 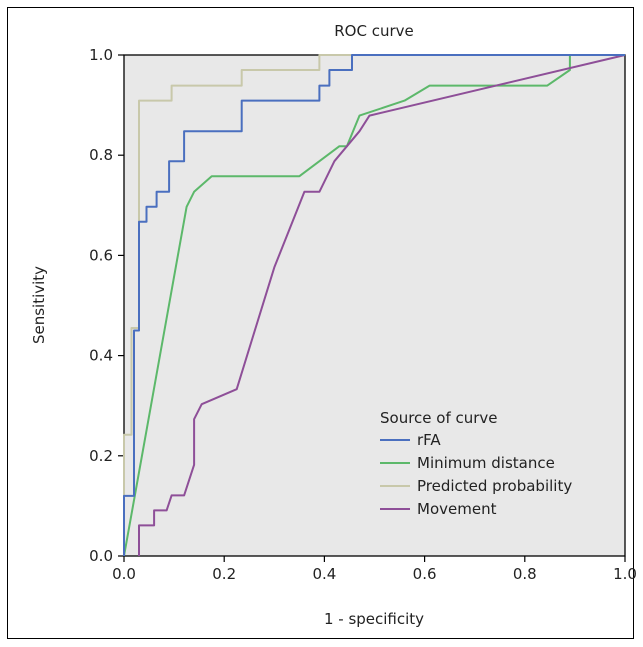 What do you see at coordinates (457, 509) in the screenshot?
I see `legend-item-label: Movement` at bounding box center [457, 509].